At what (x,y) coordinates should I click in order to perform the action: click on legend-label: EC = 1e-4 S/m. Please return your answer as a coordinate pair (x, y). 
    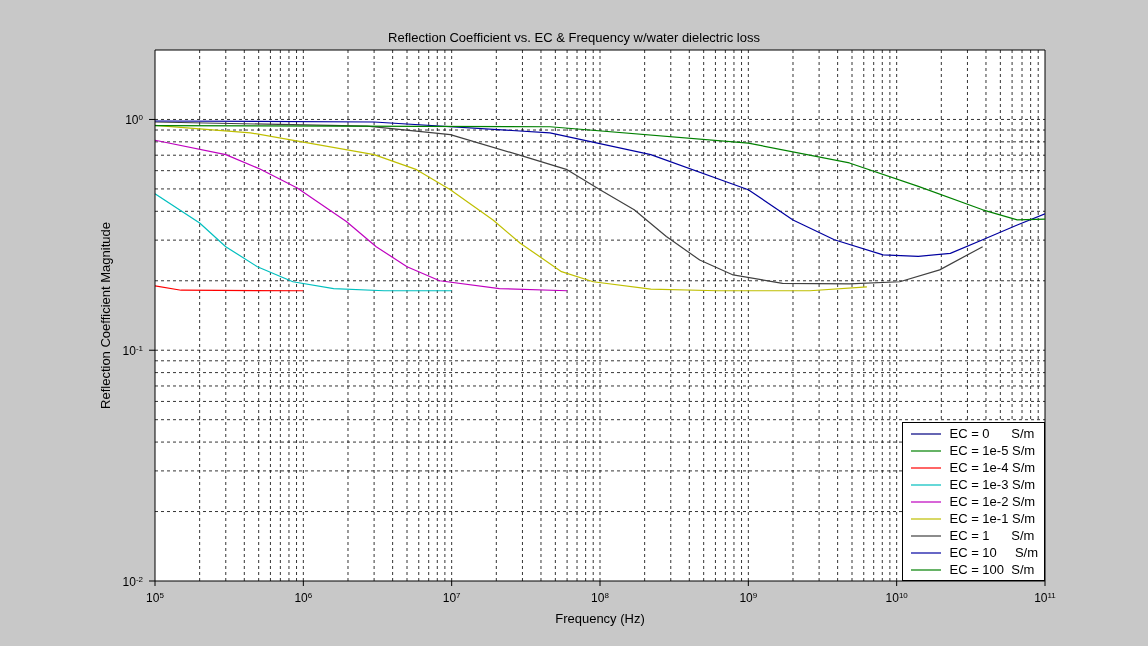
    Looking at the image, I should click on (992, 467).